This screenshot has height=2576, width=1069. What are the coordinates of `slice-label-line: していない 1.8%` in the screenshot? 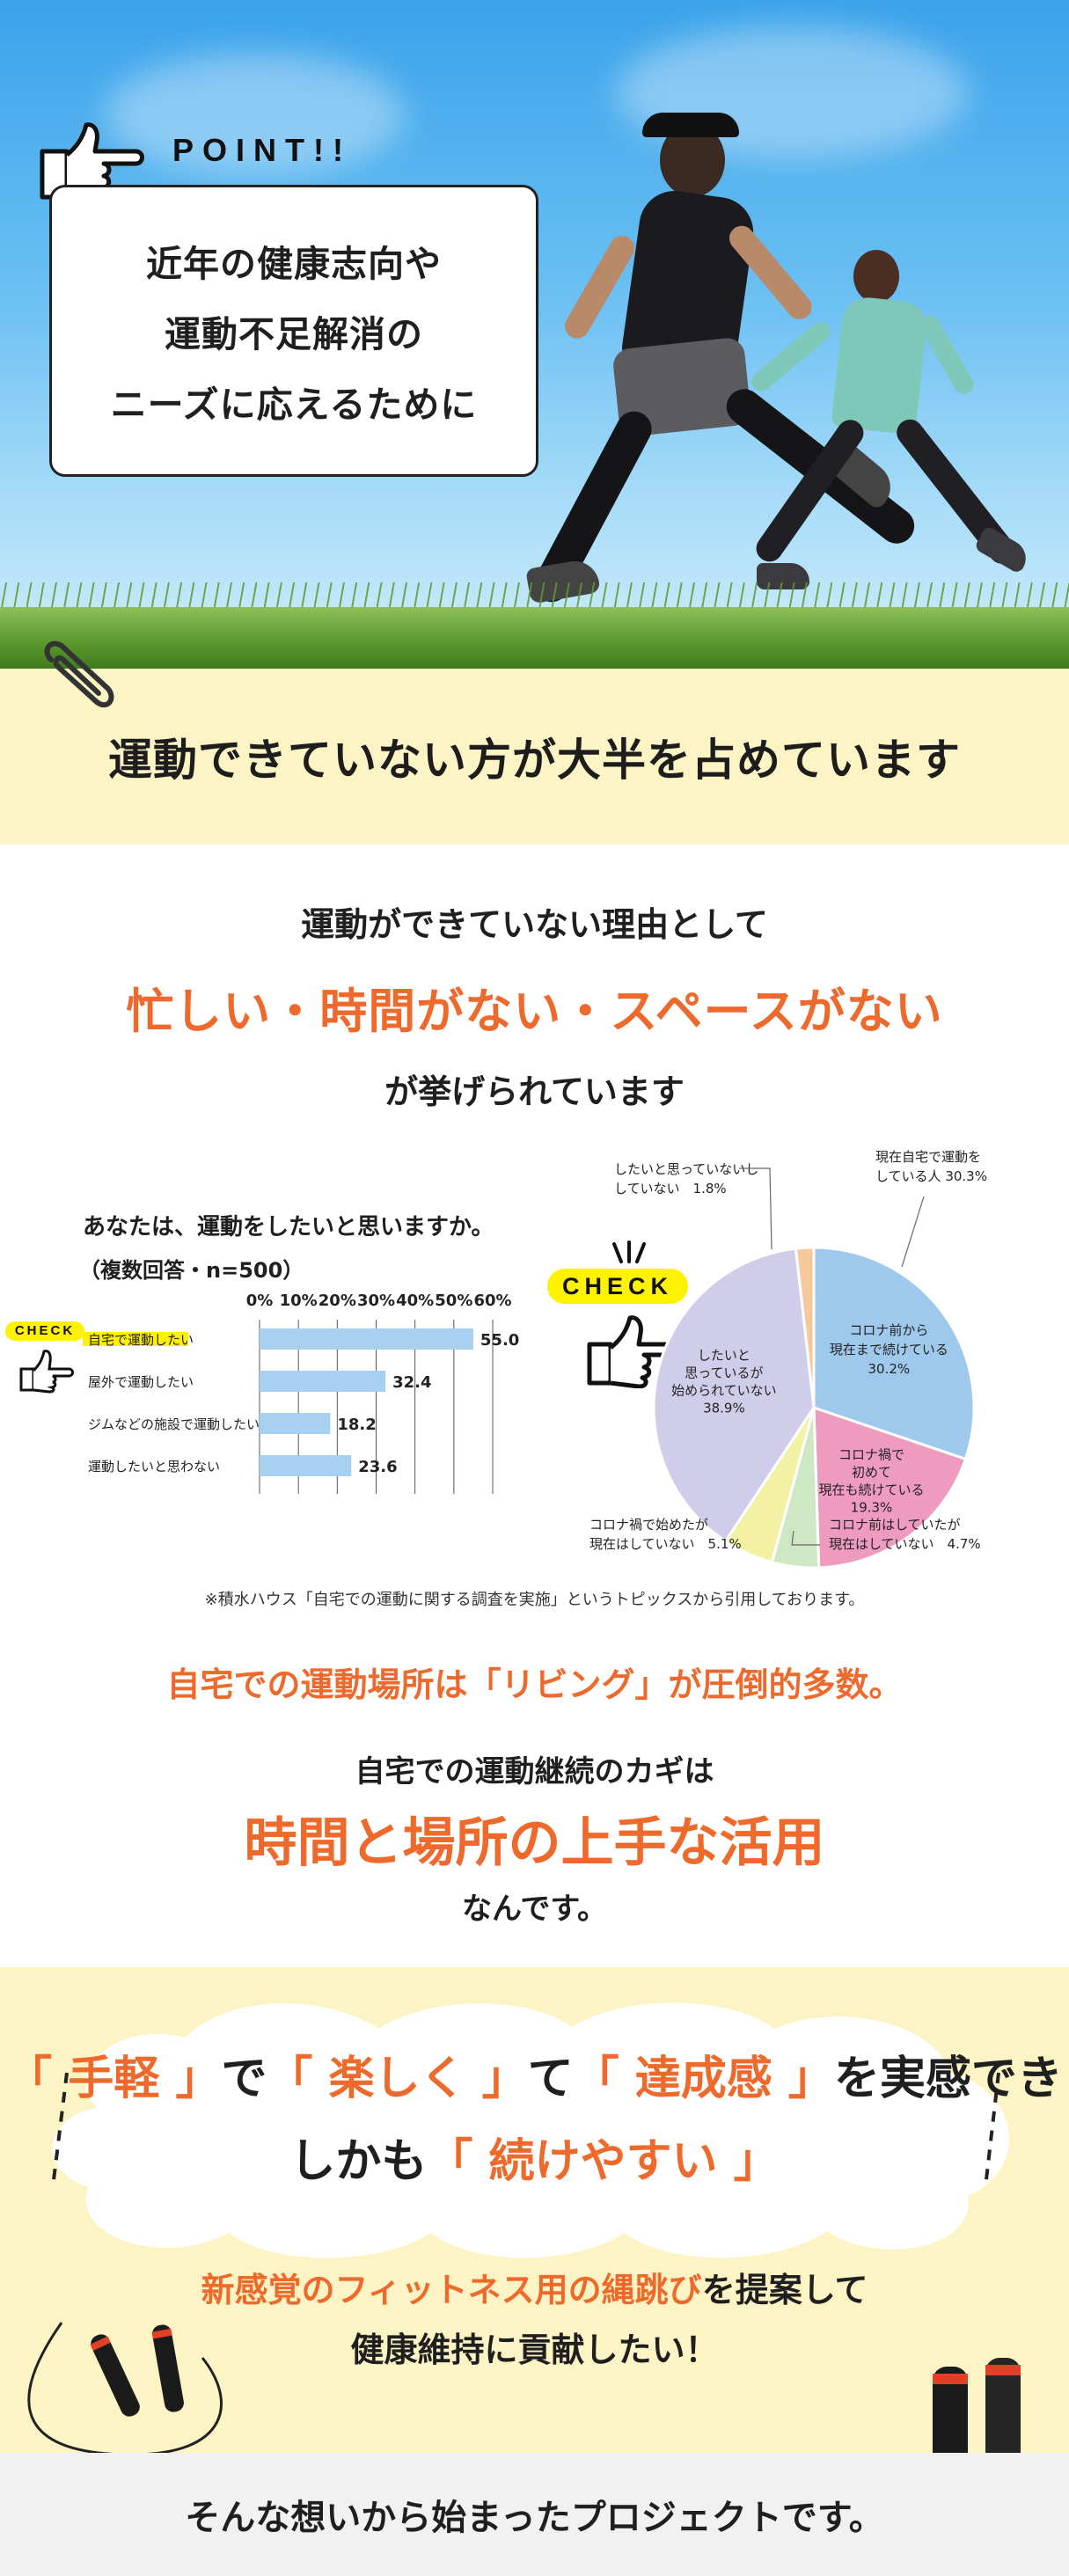 It's located at (670, 1189).